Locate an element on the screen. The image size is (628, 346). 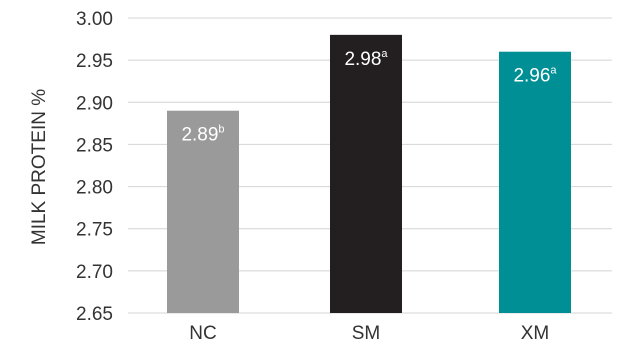
data-label-value: 2.98 is located at coordinates (362, 59).